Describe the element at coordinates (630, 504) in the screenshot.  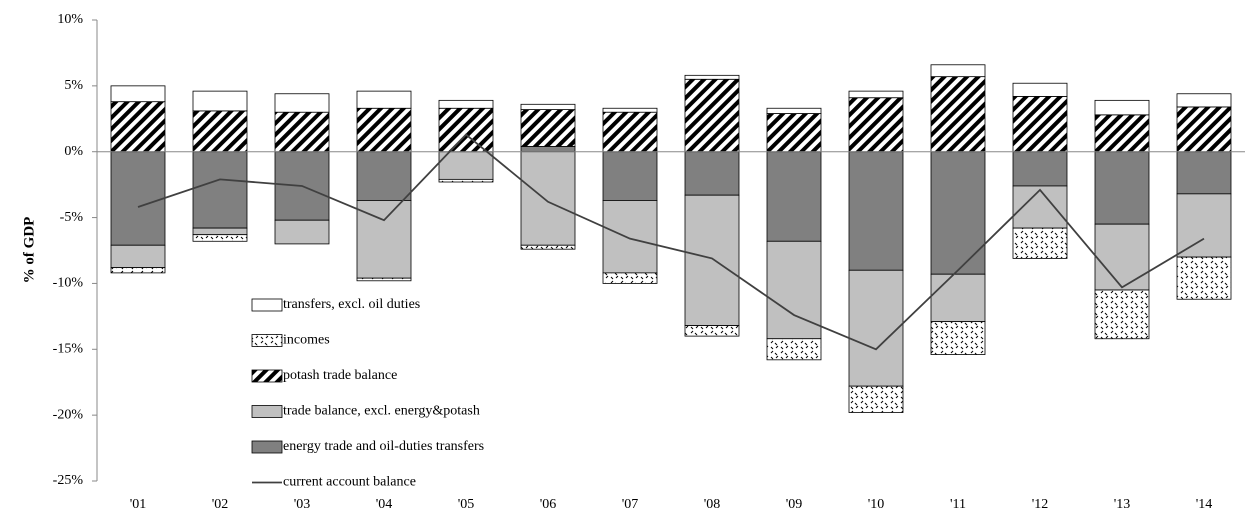
I see `x-tick-label: '07` at that location.